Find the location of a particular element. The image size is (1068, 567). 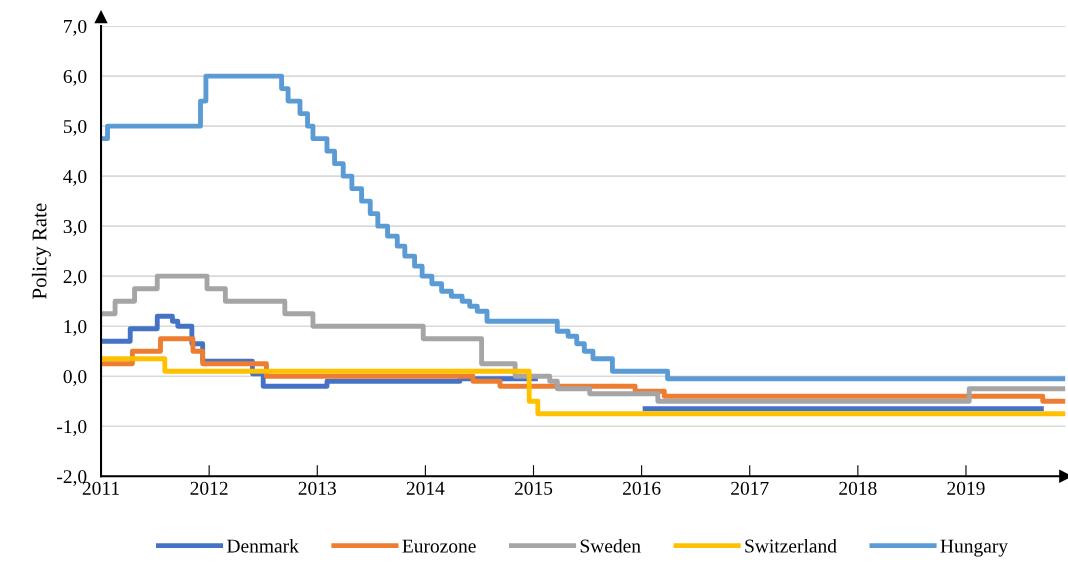

x-tick-label: 2017 is located at coordinates (750, 488).